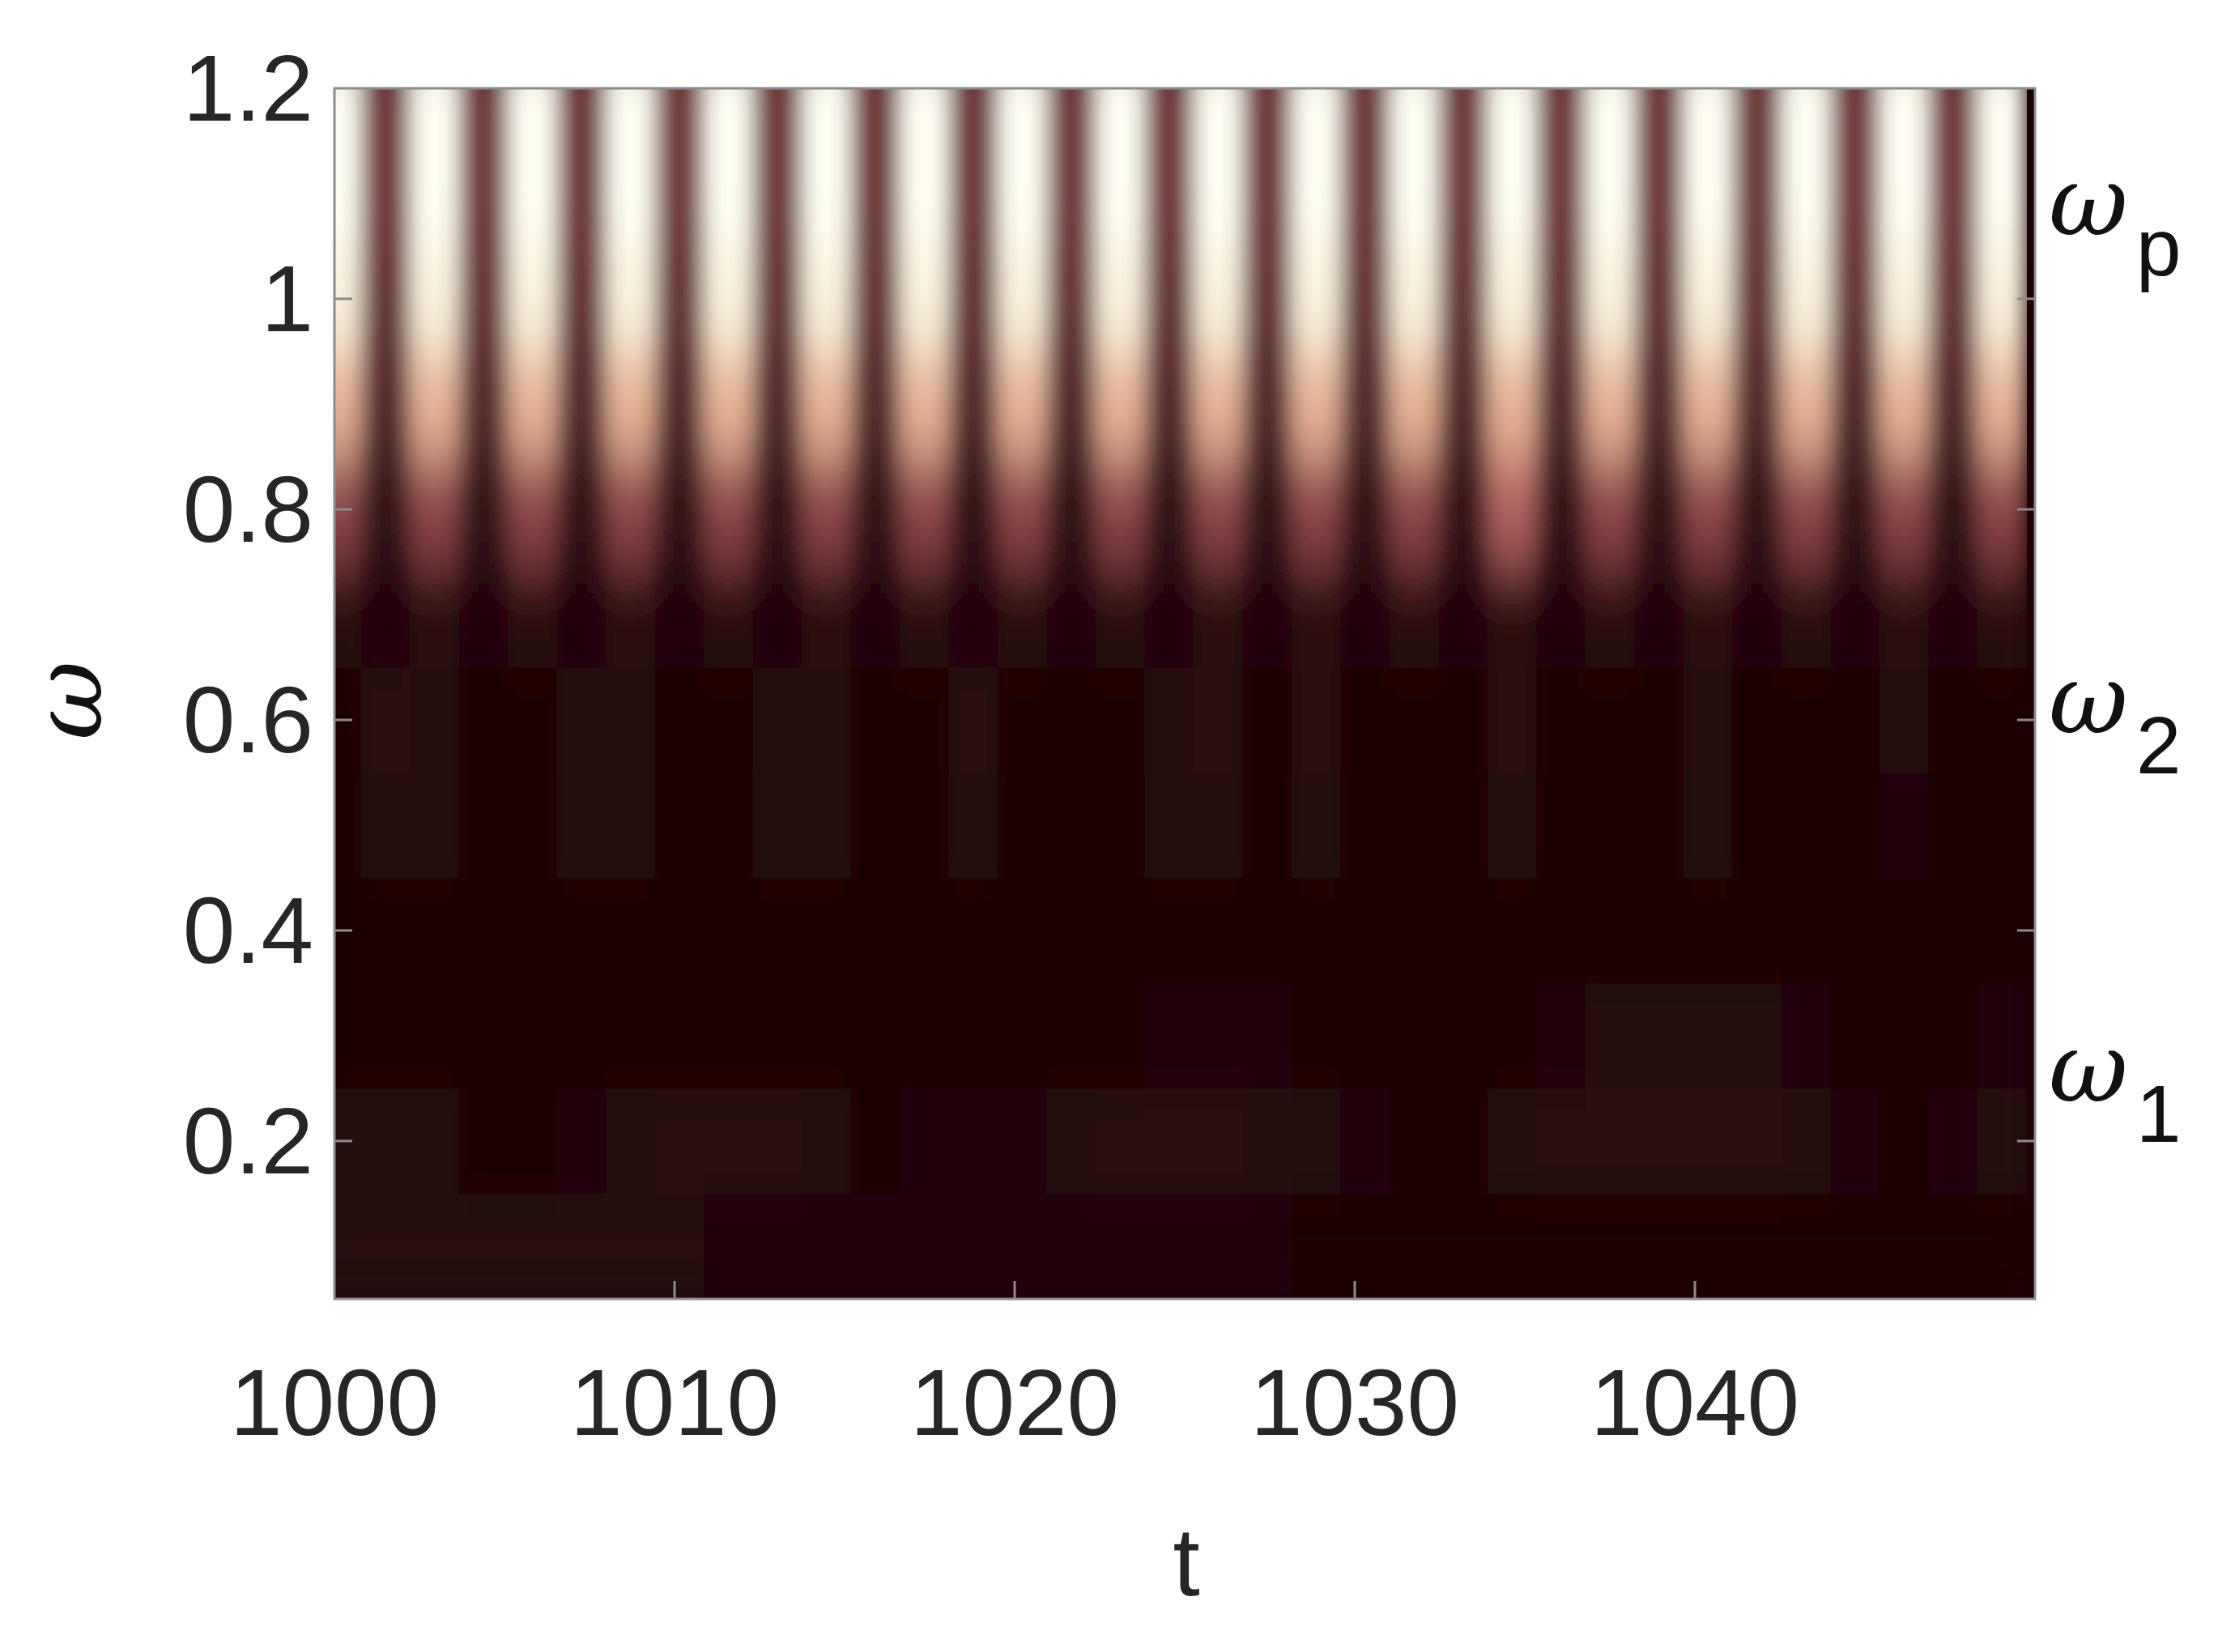 This screenshot has height=1652, width=2218. I want to click on frequency-symbol: ω, so click(2088, 1068).